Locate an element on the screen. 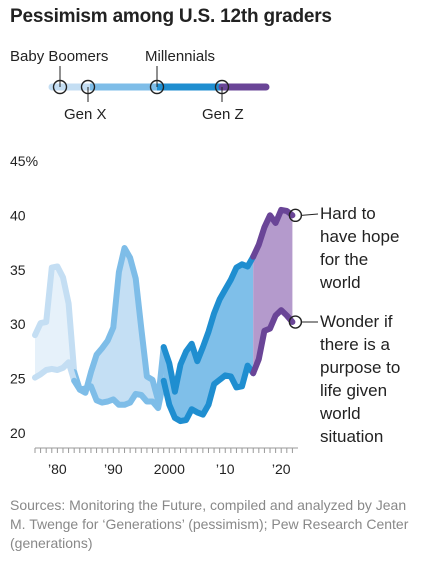 Image resolution: width=424 pixels, height=566 pixels. legend-label-top: Baby Boomers is located at coordinates (59, 56).